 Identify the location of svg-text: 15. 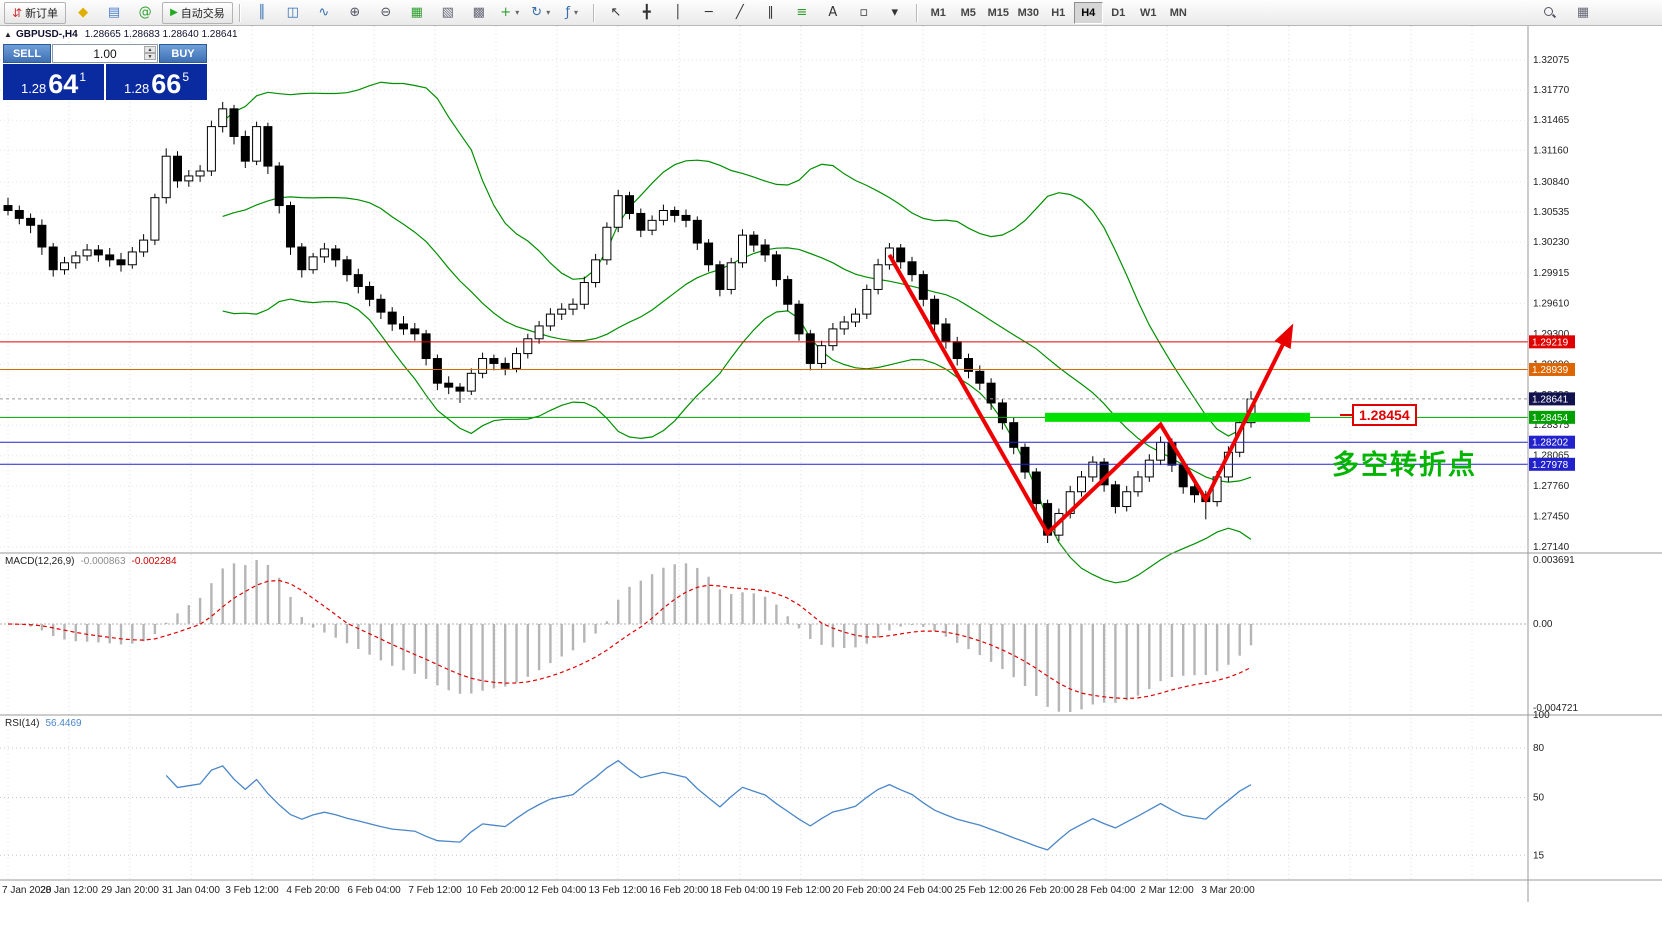
(1539, 855).